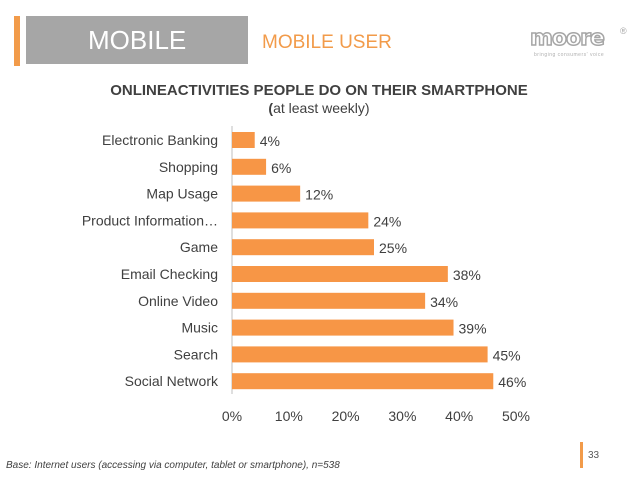 Image resolution: width=638 pixels, height=479 pixels. I want to click on category-label: Game, so click(199, 247).